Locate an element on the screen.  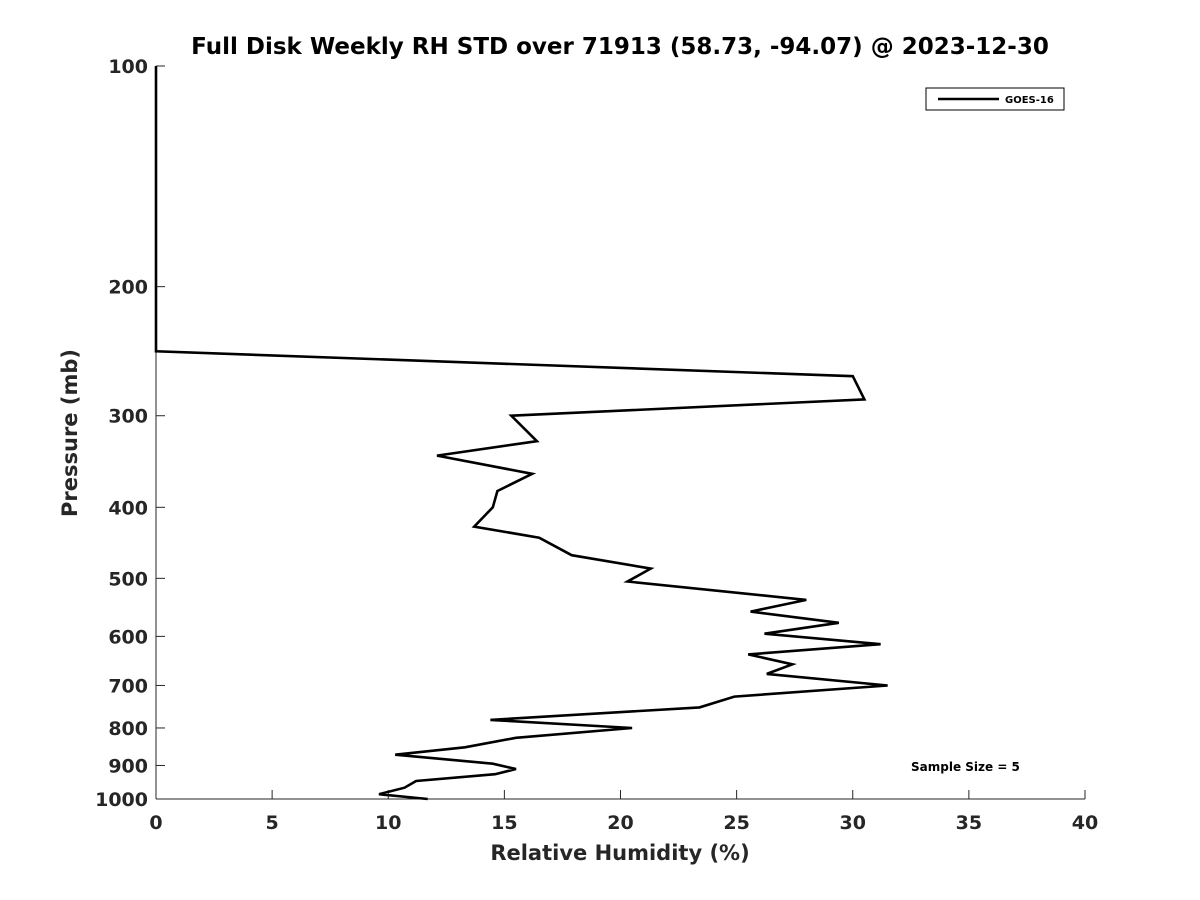
y-tick-label: 600 is located at coordinates (128, 637).